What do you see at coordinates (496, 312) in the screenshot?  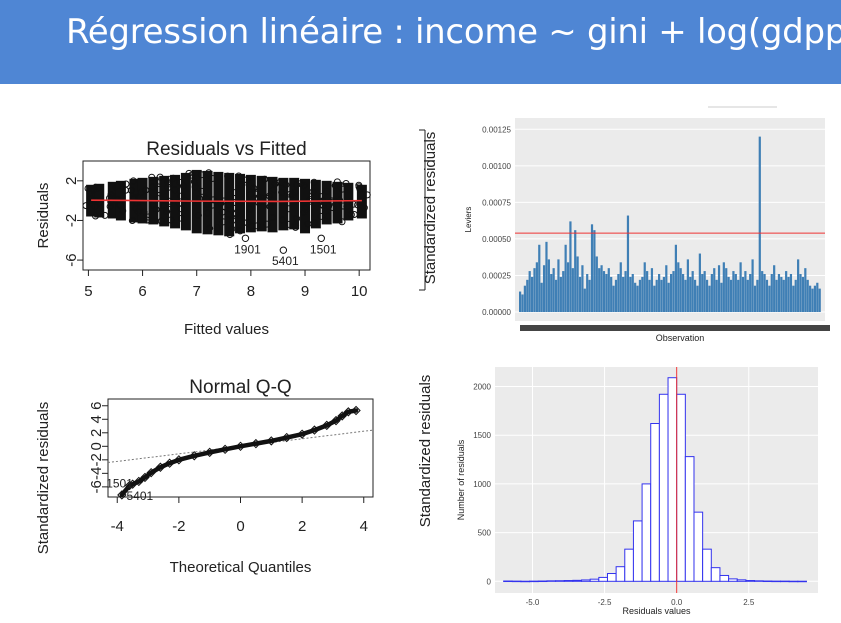 I see `y-tick-label: 0.00000` at bounding box center [496, 312].